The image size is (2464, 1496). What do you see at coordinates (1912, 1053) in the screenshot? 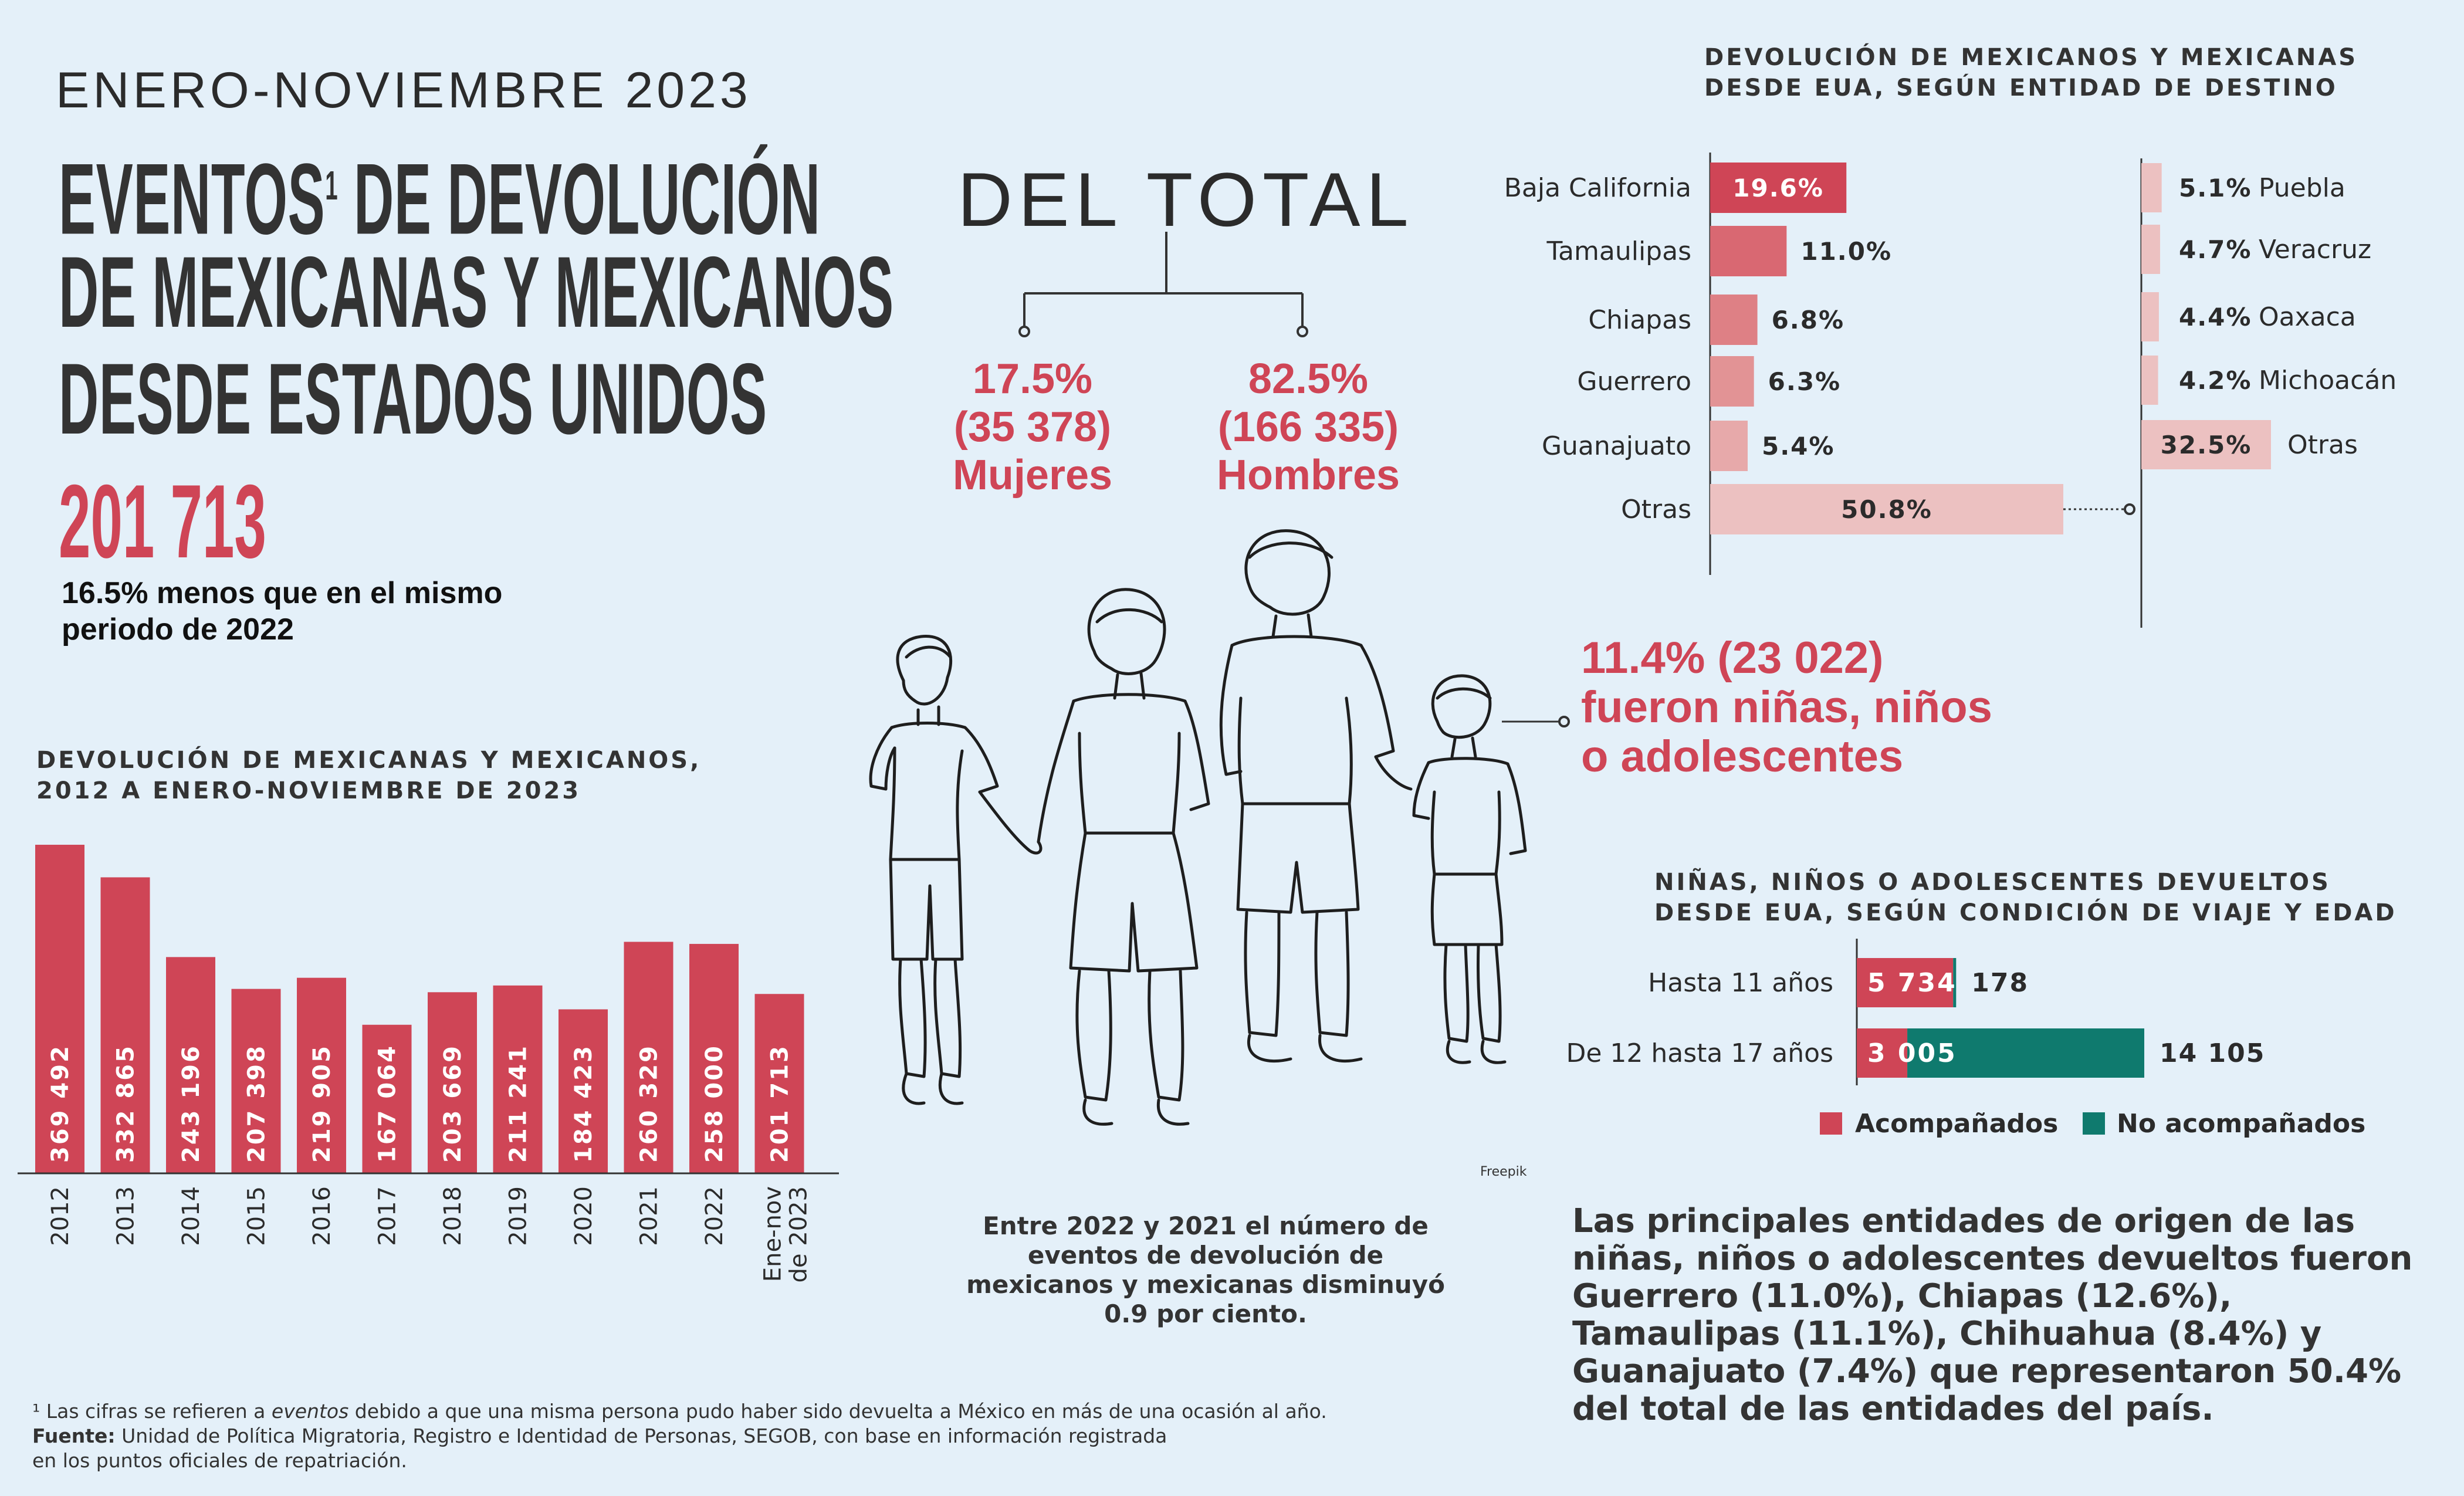
I see `nna-value-accompanied: 3 005` at bounding box center [1912, 1053].